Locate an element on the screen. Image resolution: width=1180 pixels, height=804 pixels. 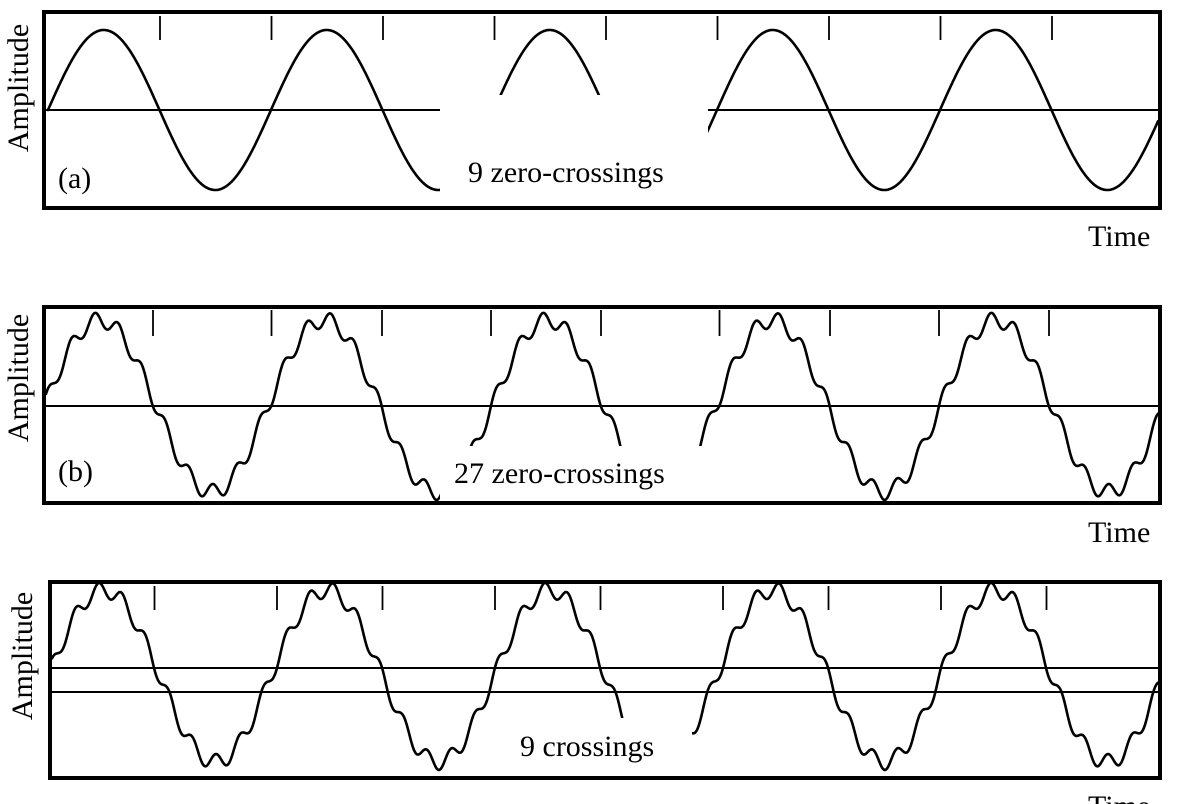
panel-b-amplitude-label: Amplitude is located at coordinates (18, 378).